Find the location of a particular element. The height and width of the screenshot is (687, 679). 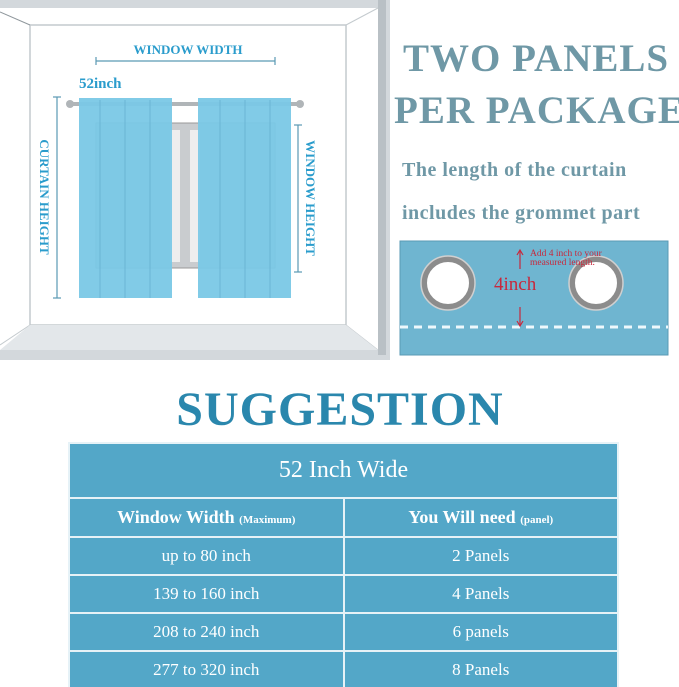

col1-label: Window Width is located at coordinates (176, 517).